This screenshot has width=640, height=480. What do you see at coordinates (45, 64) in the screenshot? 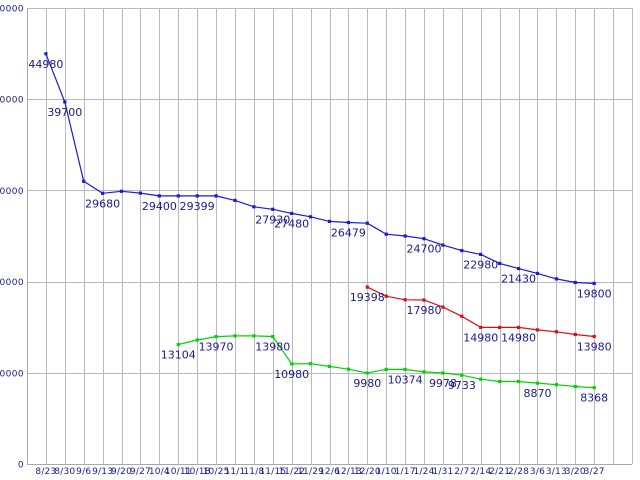
I see `data-point-label: 44980` at bounding box center [45, 64].